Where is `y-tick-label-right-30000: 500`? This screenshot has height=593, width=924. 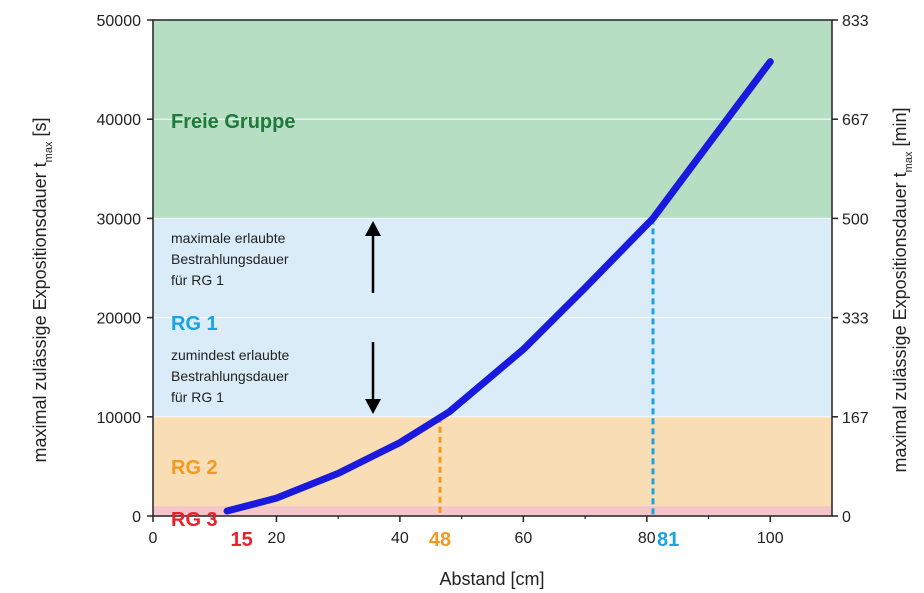
y-tick-label-right-30000: 500 is located at coordinates (855, 219).